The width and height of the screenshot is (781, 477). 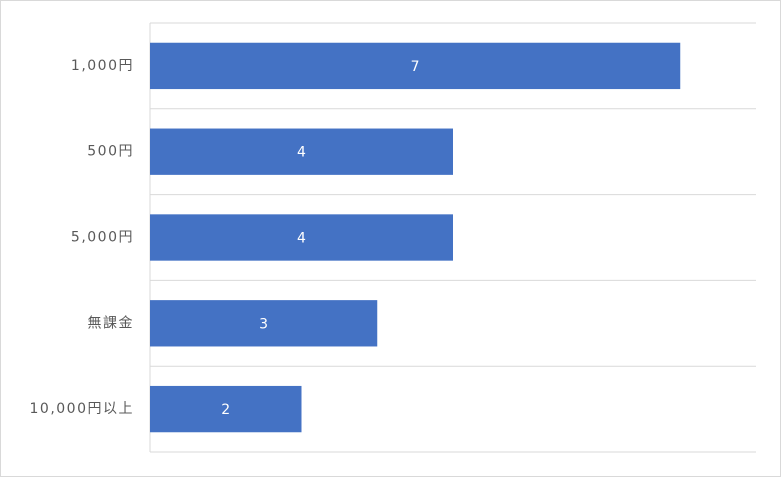 I want to click on data-label: 2, so click(x=225, y=410).